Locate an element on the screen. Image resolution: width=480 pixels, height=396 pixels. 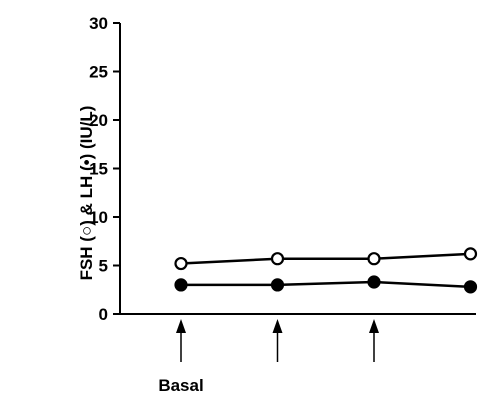
series-line-fsh is located at coordinates (325, 258).